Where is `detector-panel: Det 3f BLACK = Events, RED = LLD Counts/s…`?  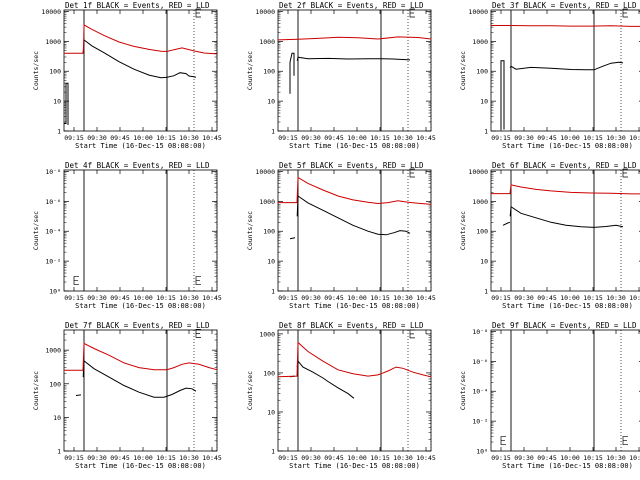
detector-panel: Det 3f BLACK = Events, RED = LLD Counts/s… is located at coordinates (549, 75).